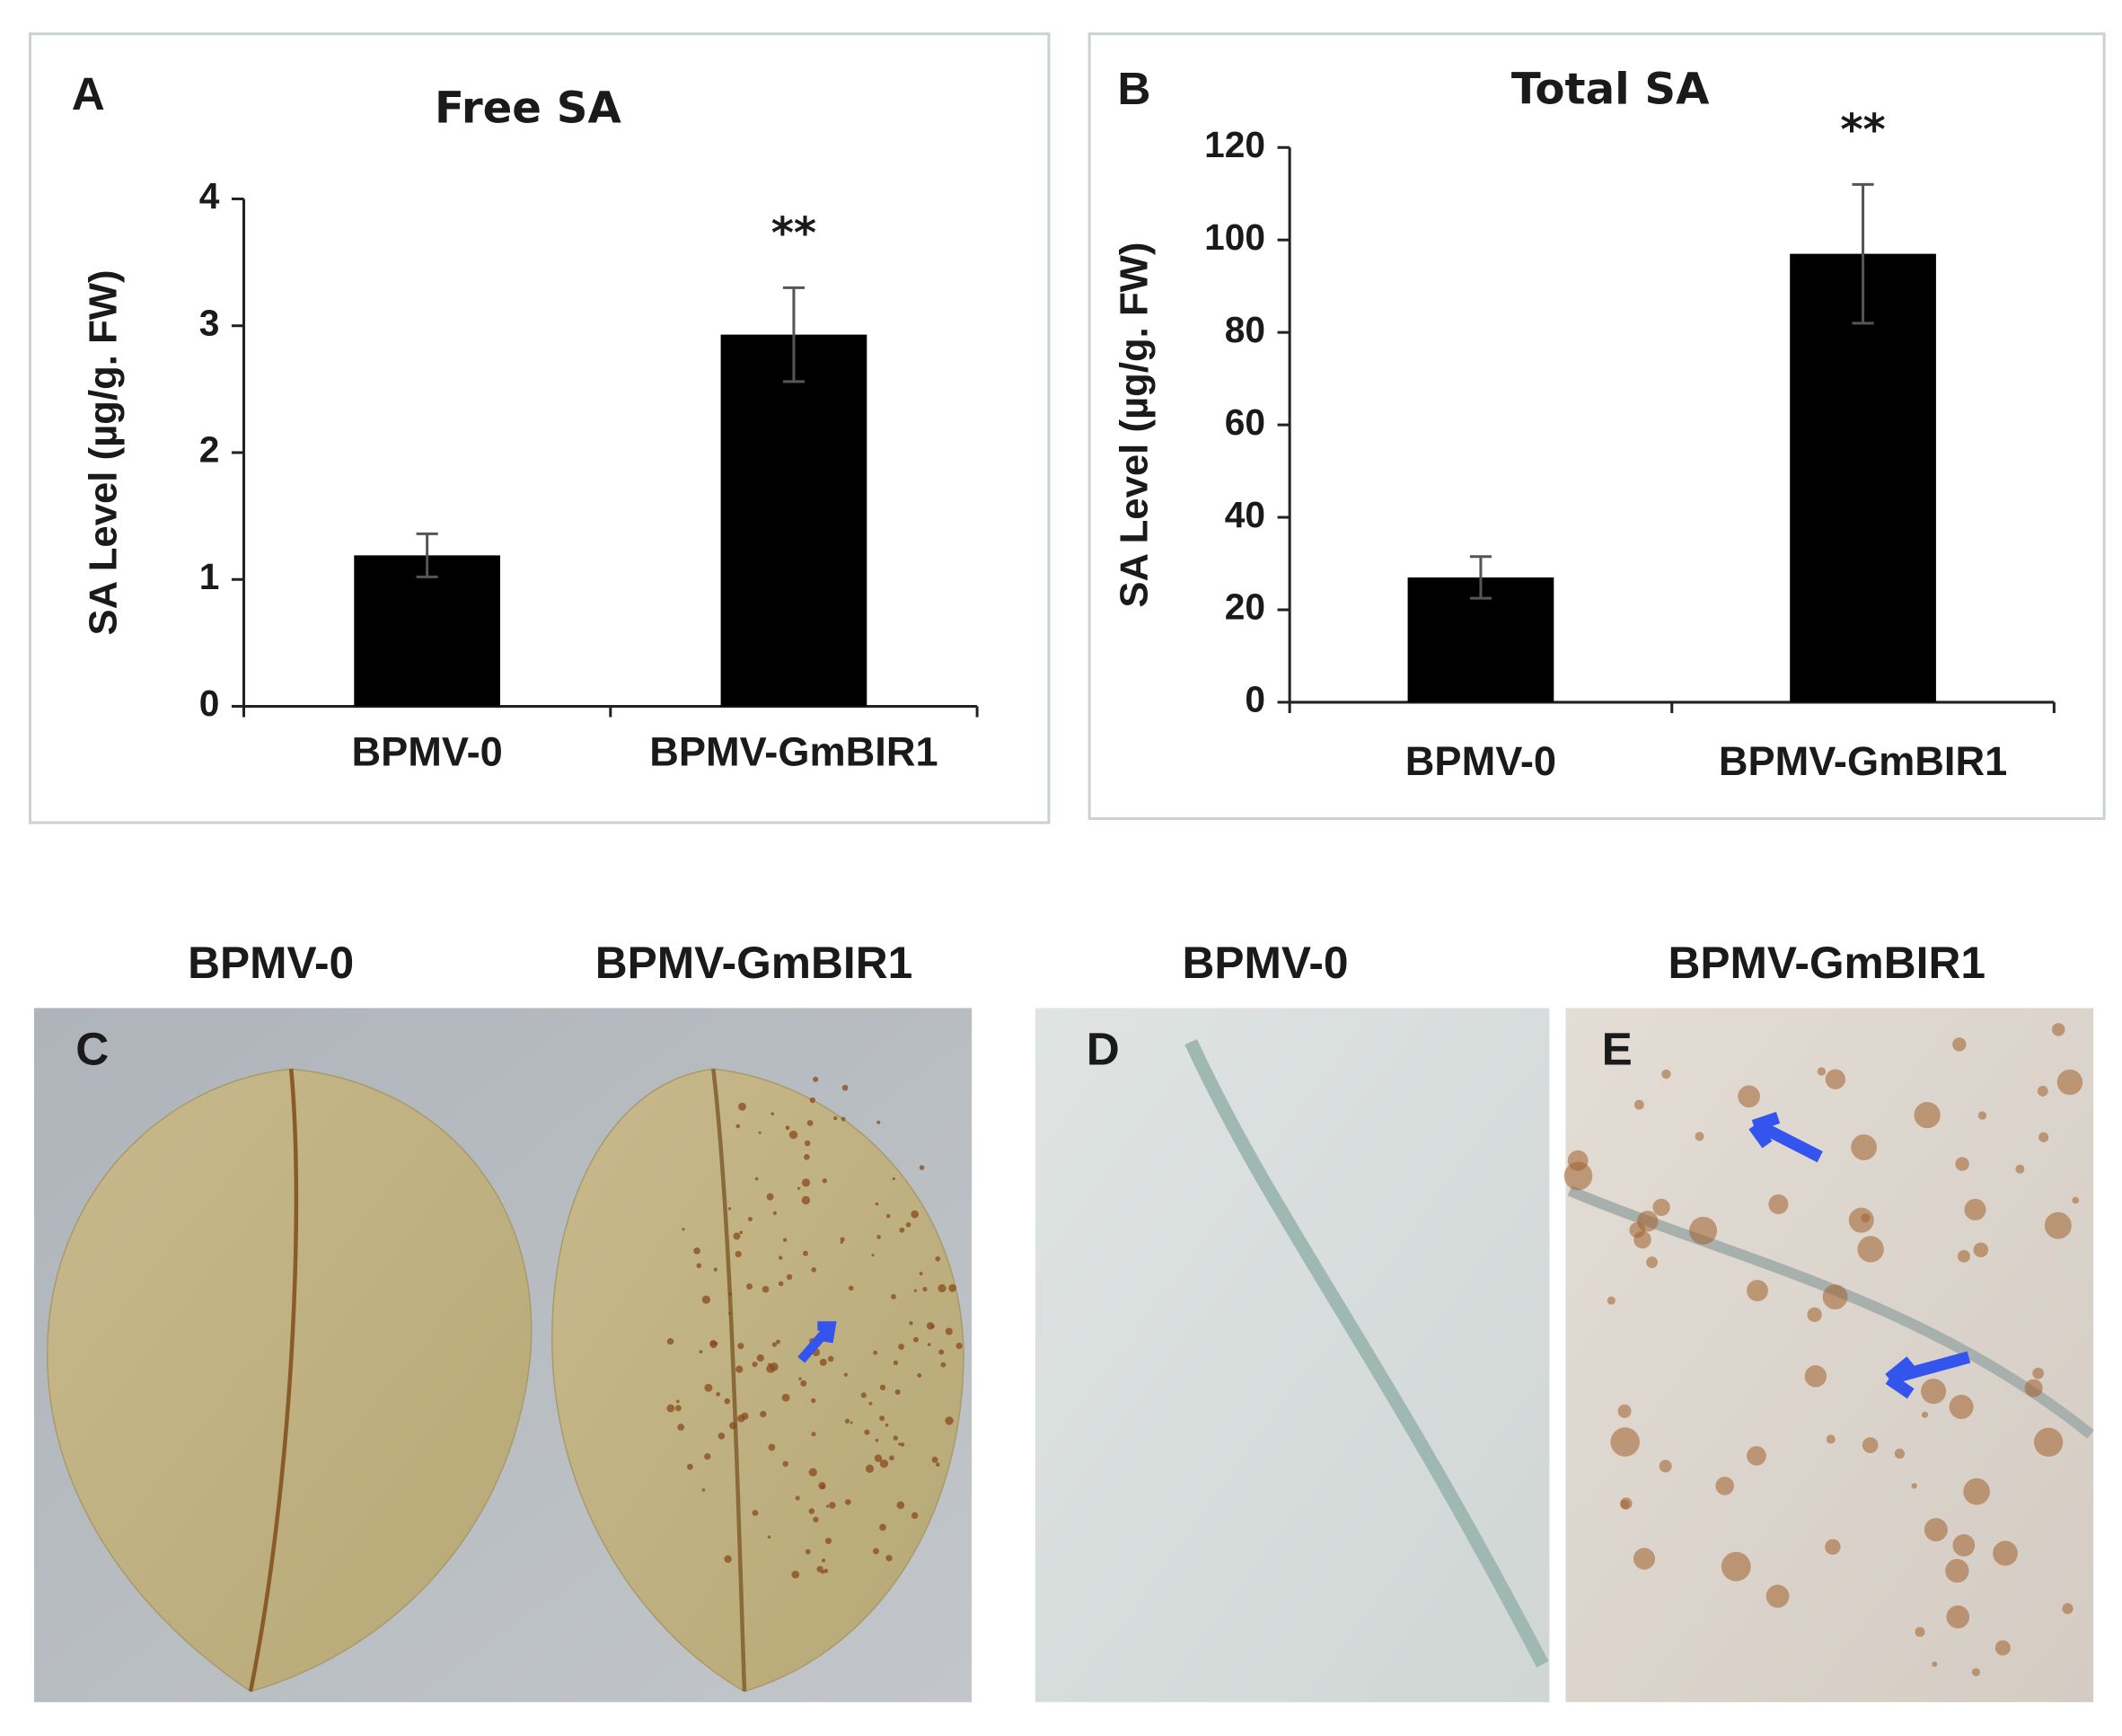 This screenshot has height=1736, width=2122. Describe the element at coordinates (1610, 89) in the screenshot. I see `chart-title: Total SA` at that location.